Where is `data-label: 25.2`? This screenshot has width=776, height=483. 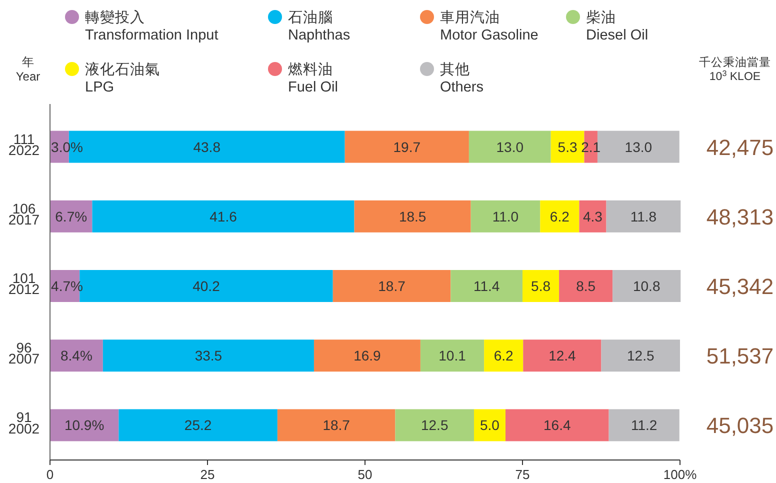
data-label: 25.2 is located at coordinates (198, 425).